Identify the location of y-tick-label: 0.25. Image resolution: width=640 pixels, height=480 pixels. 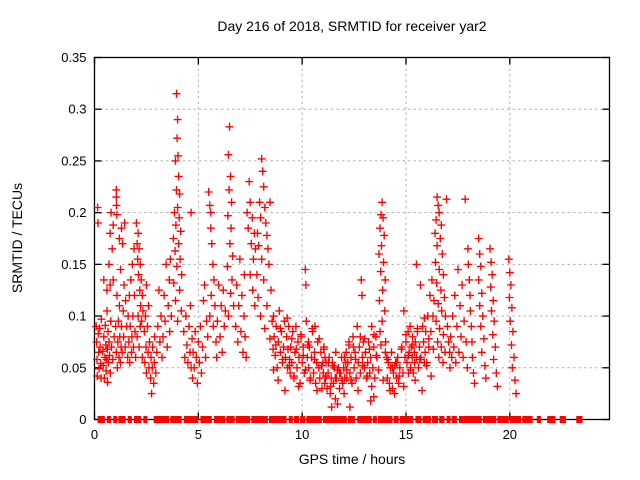
(73, 160).